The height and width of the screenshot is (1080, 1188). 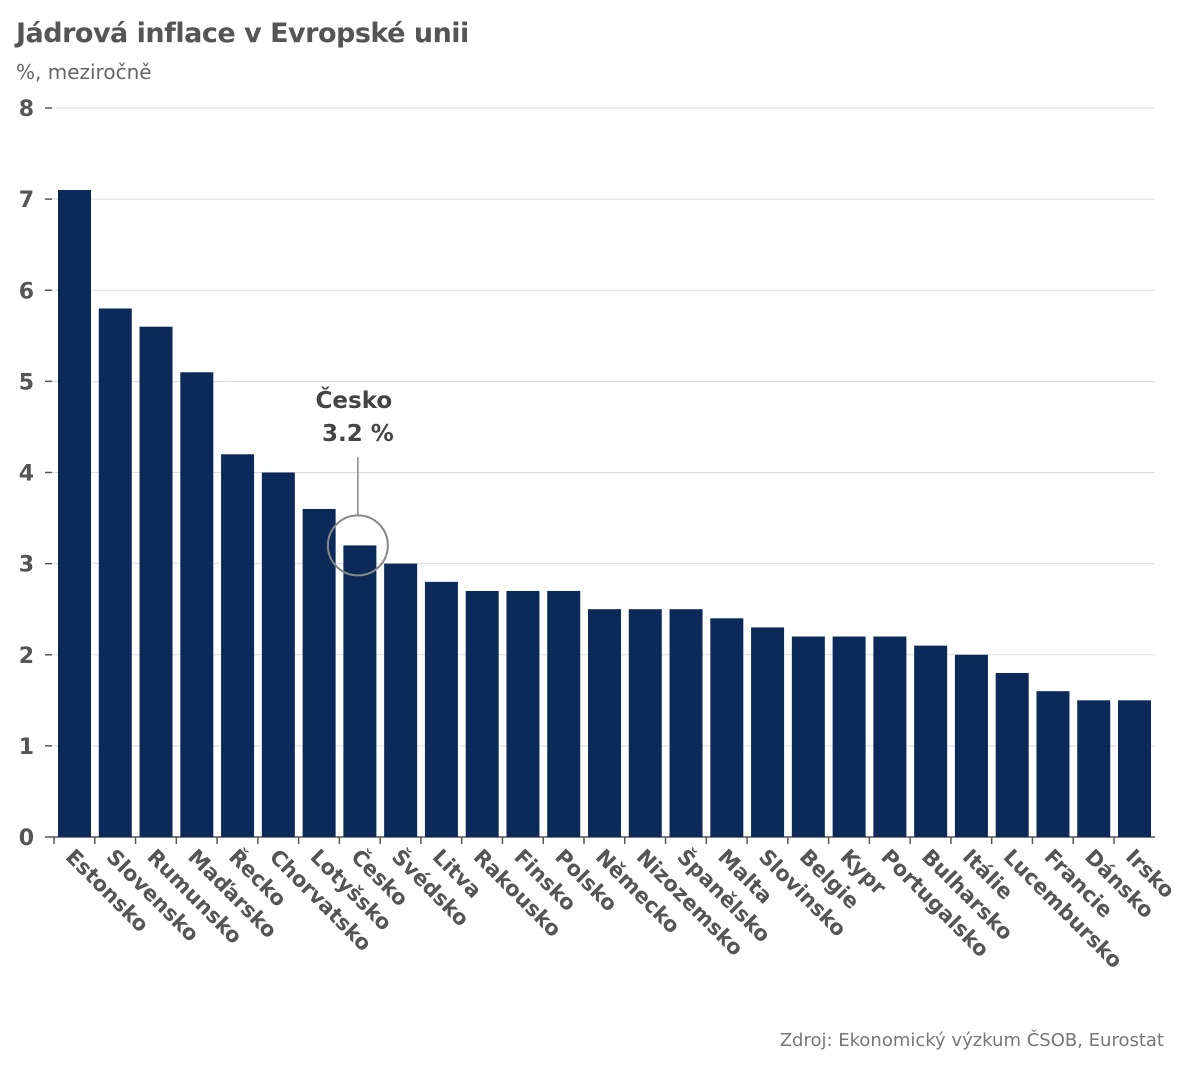 I want to click on bar-Francie, so click(x=1053, y=764).